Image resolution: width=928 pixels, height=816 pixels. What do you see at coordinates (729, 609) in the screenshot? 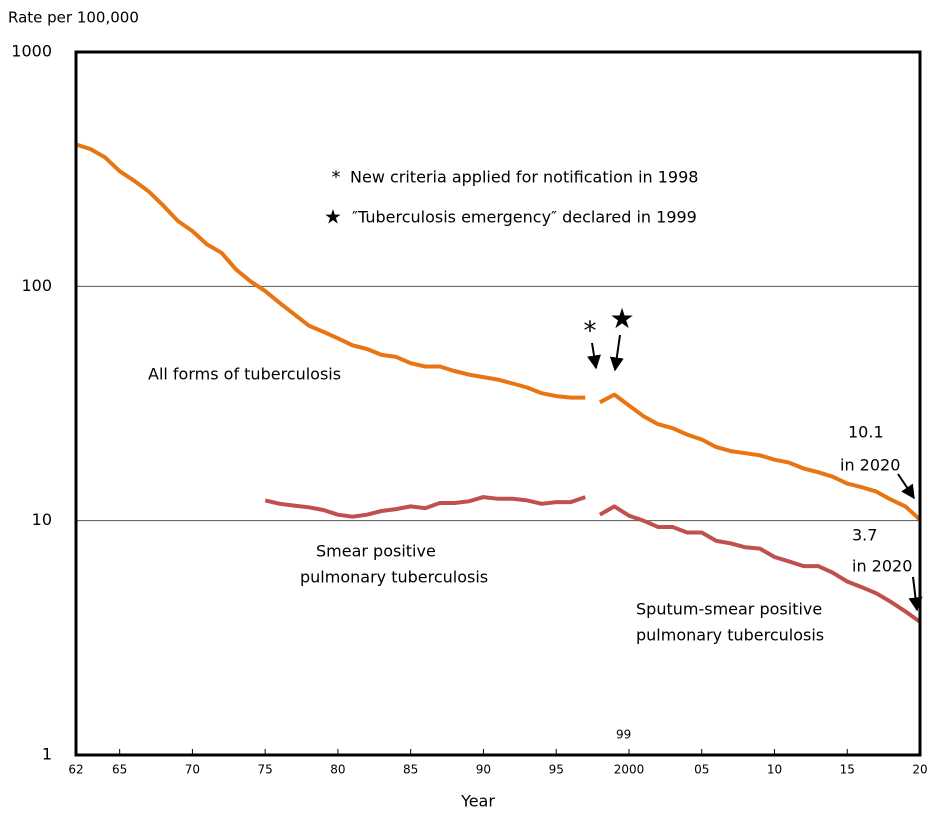
I see `series-label: Sputum-smear positive` at bounding box center [729, 609].